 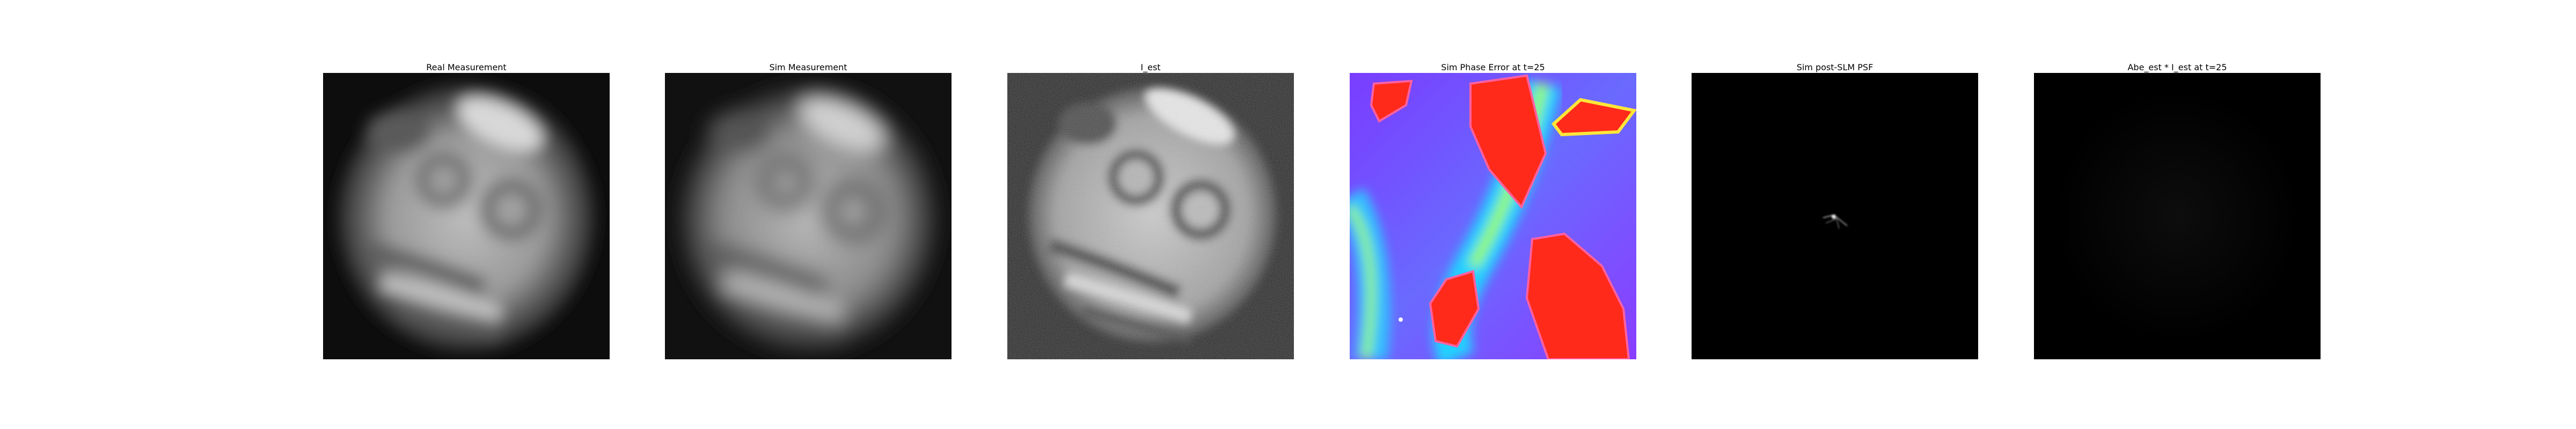 I want to click on sim-phase-error-image, so click(x=1493, y=216).